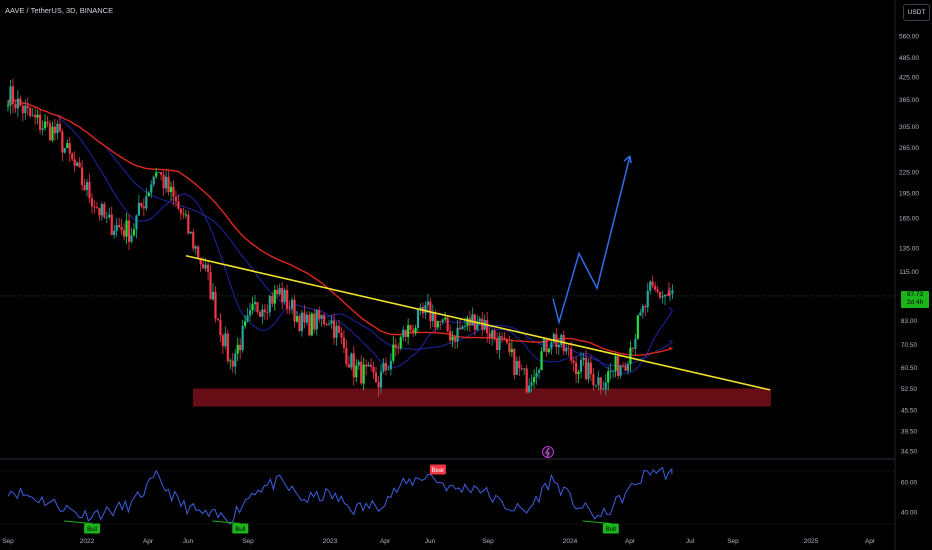  I want to click on price-tick-label: 60.50, so click(909, 368).